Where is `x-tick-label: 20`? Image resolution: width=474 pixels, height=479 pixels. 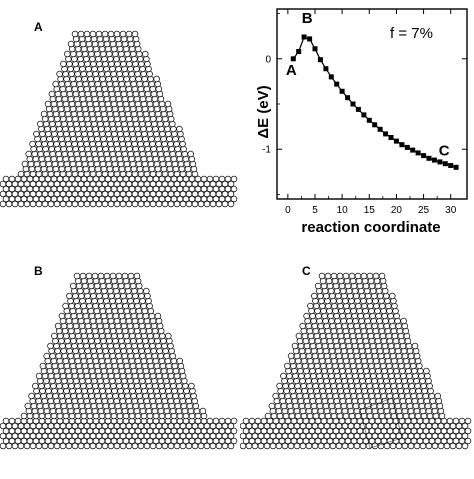
x-tick-label: 20 is located at coordinates (397, 210).